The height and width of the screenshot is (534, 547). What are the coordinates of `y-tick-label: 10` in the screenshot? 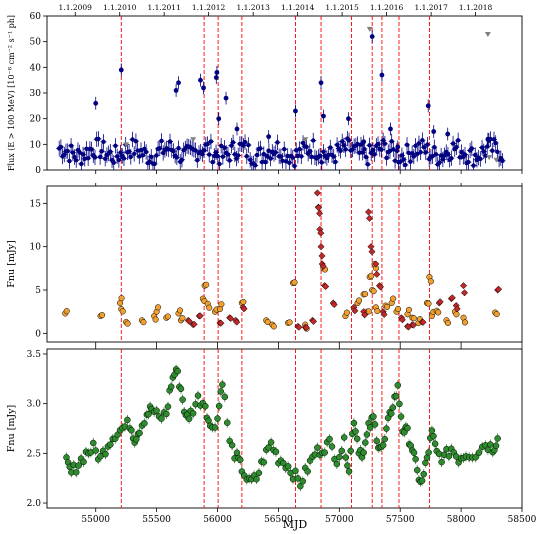 It's located at (36, 248).